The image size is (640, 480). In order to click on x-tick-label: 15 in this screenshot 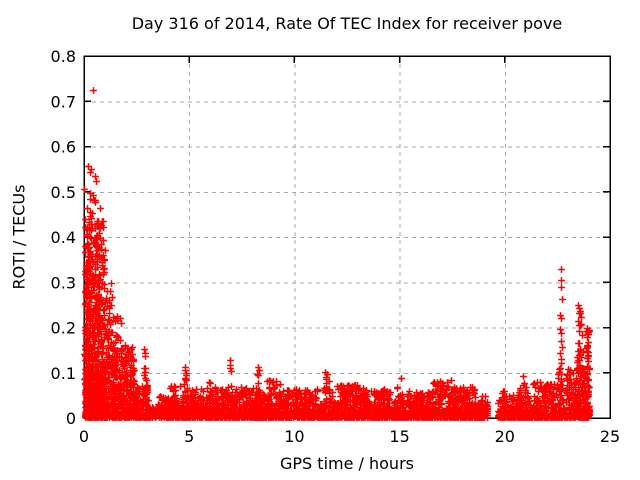, I will do `click(399, 436)`.